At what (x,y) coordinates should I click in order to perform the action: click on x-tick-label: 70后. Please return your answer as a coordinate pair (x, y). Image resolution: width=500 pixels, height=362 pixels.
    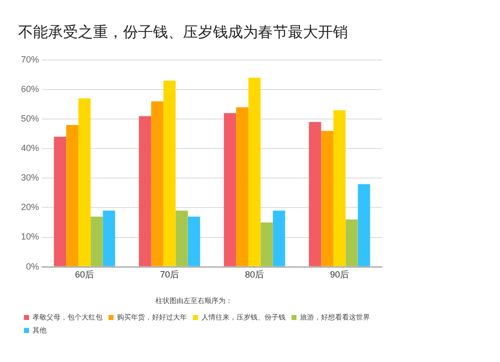
    Looking at the image, I should click on (170, 275).